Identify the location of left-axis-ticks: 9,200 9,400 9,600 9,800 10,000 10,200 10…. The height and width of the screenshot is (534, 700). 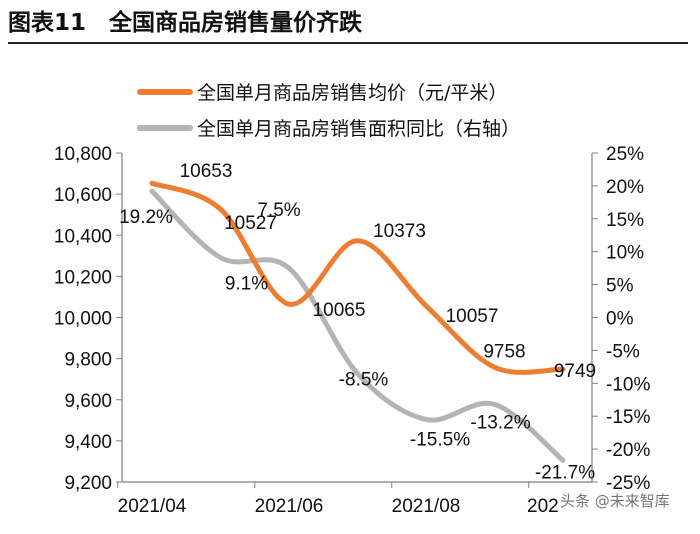
(83, 319).